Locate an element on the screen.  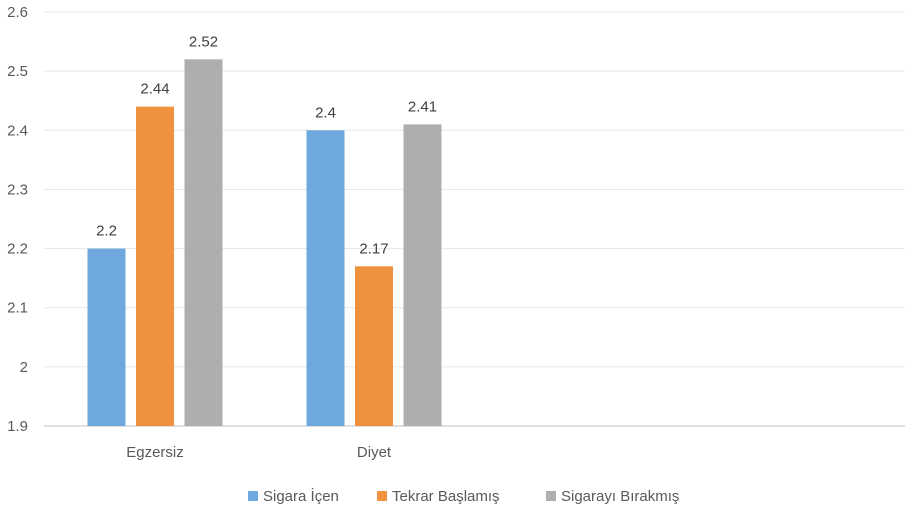
legend-label: Tekrar Başlamış is located at coordinates (446, 496).